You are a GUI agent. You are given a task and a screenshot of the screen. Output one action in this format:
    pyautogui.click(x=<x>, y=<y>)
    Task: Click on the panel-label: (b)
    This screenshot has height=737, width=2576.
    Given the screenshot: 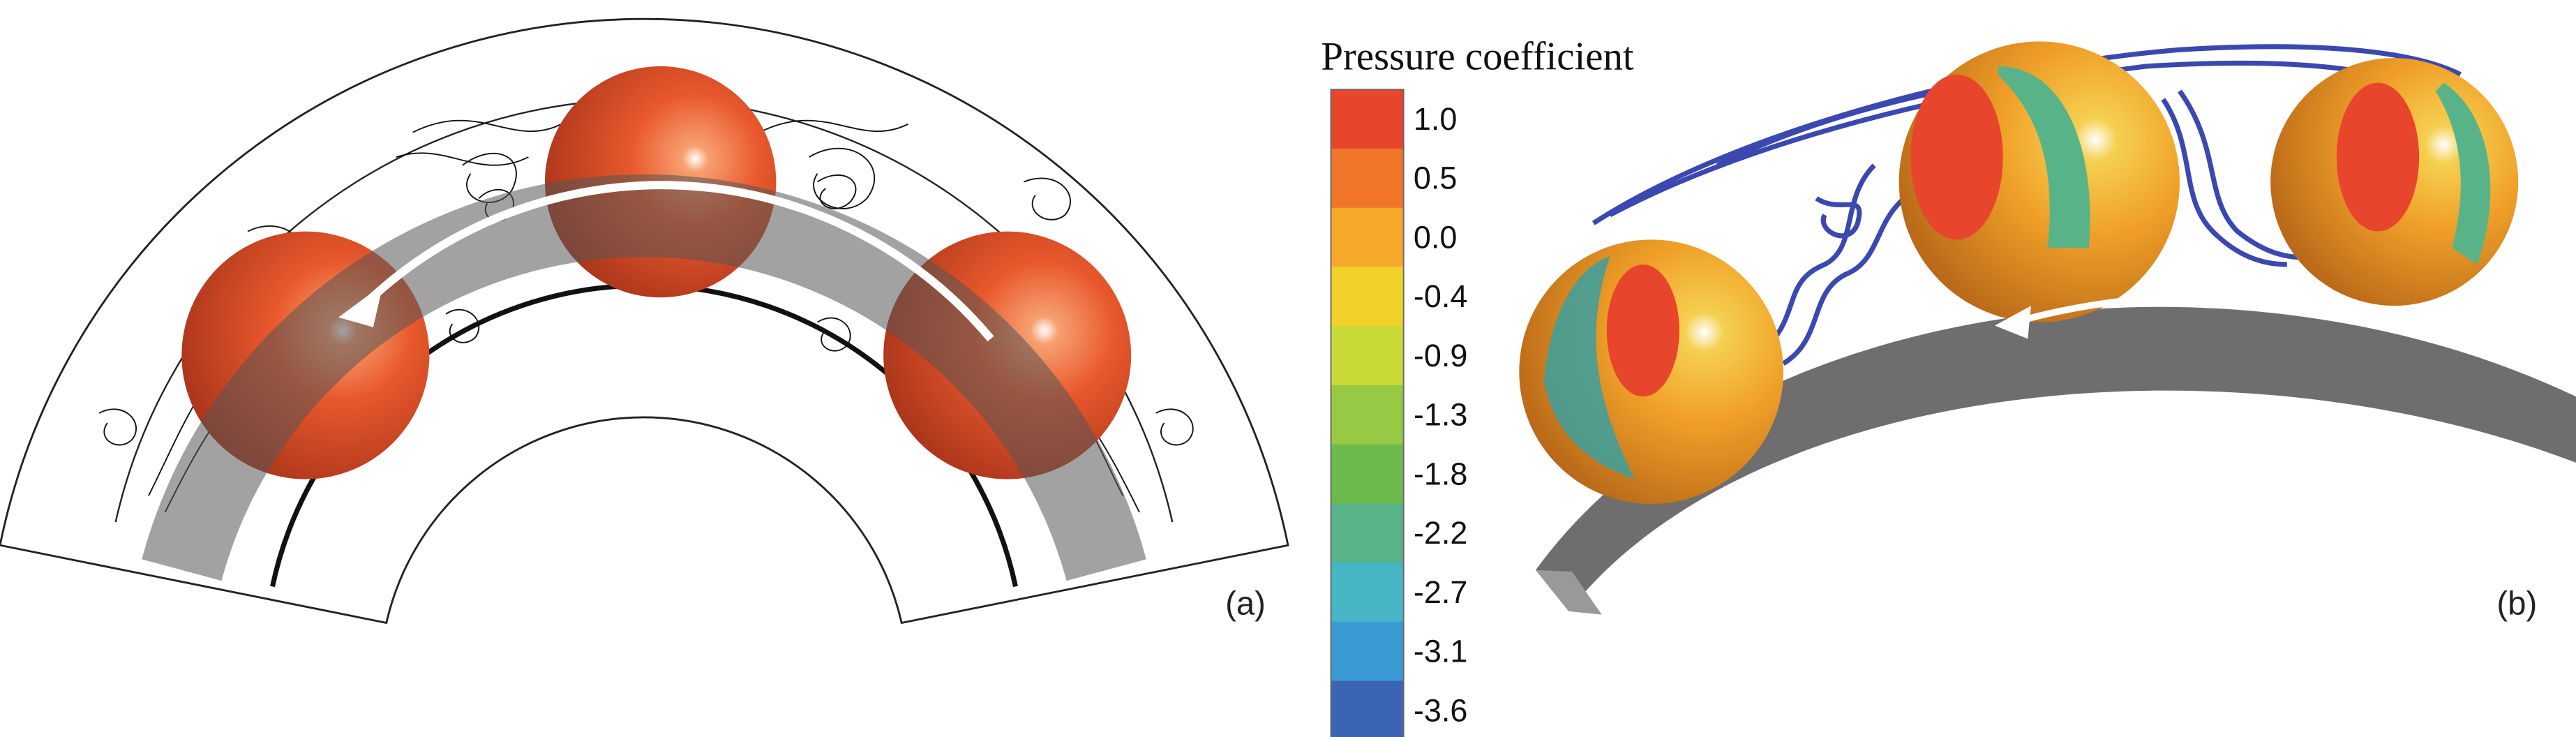 What is the action you would take?
    pyautogui.click(x=2516, y=604)
    